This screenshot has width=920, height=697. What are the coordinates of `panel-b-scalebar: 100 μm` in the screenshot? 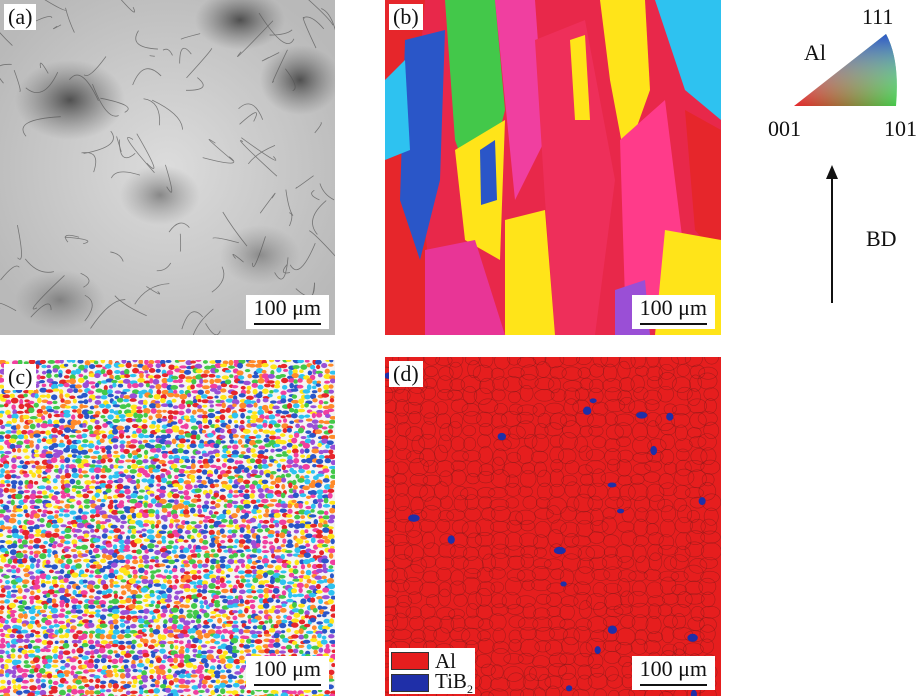 It's located at (673, 312).